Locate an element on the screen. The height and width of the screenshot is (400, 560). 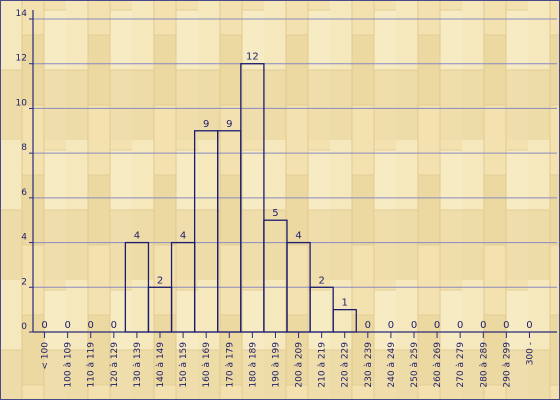
x-tick-label: 180 à 189 is located at coordinates (253, 365).